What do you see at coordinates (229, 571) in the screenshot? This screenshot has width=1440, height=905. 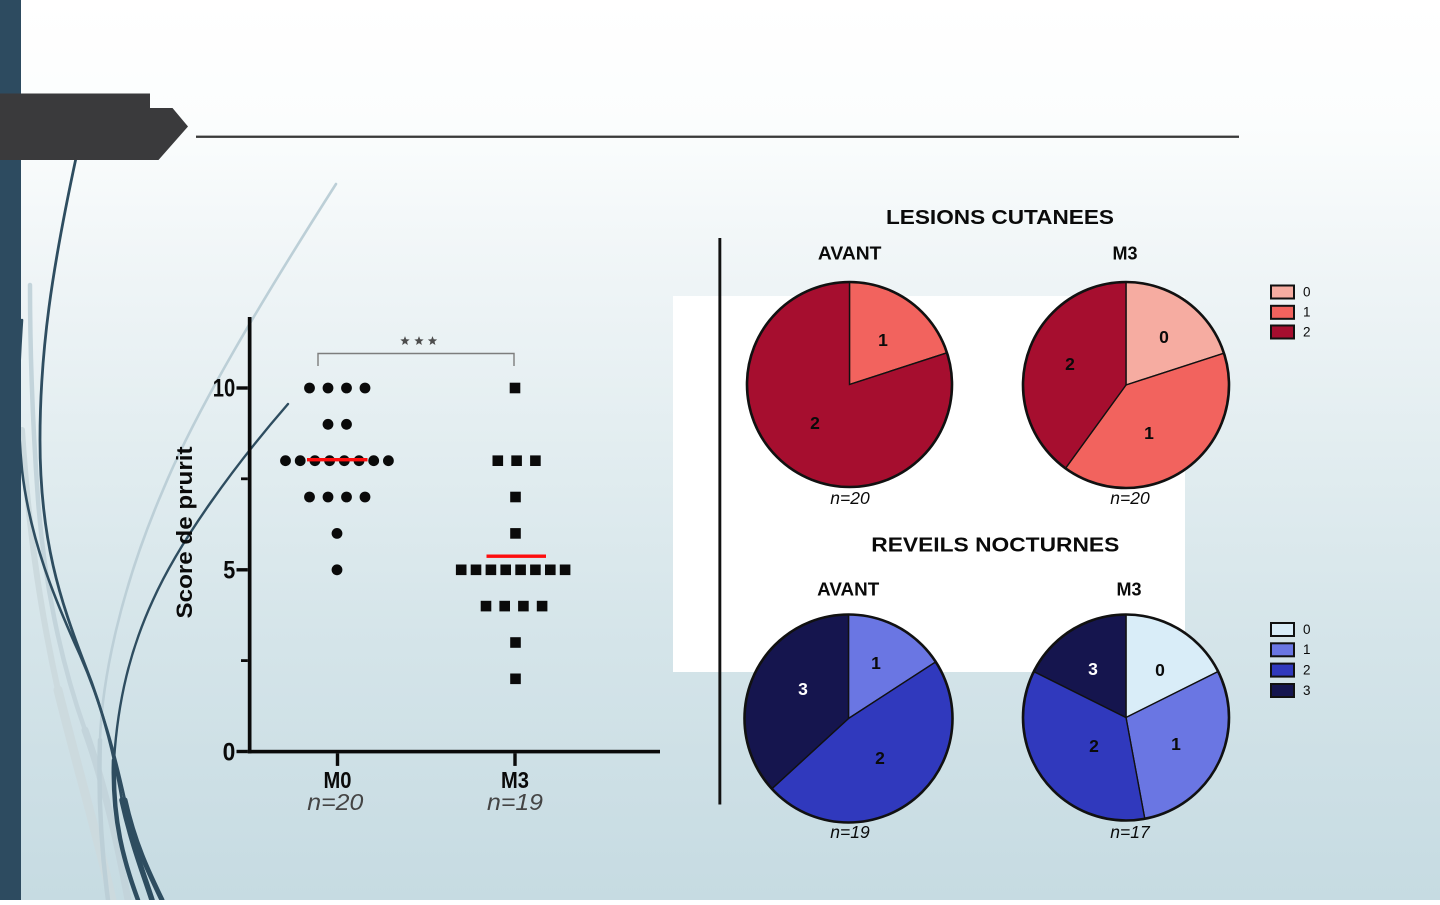 I see `svg-text: 5` at bounding box center [229, 571].